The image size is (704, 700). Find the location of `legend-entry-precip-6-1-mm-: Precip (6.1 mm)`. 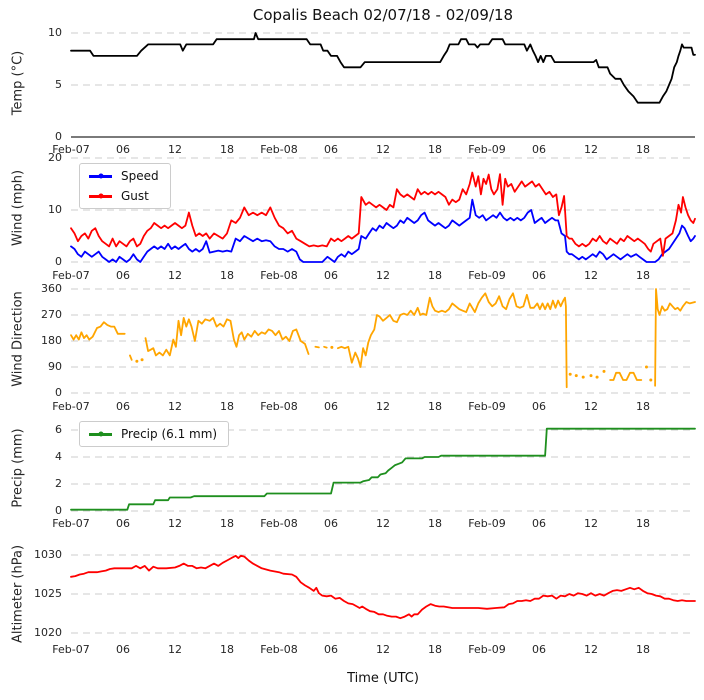

legend-entry-precip-6-1-mm-: Precip (6.1 mm) is located at coordinates (153, 434).